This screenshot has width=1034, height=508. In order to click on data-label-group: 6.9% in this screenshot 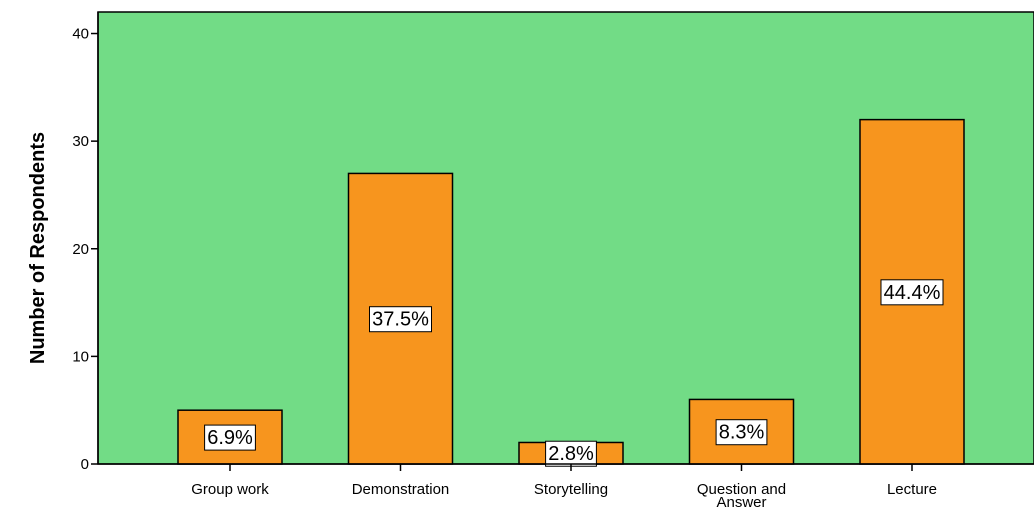, I will do `click(230, 437)`.